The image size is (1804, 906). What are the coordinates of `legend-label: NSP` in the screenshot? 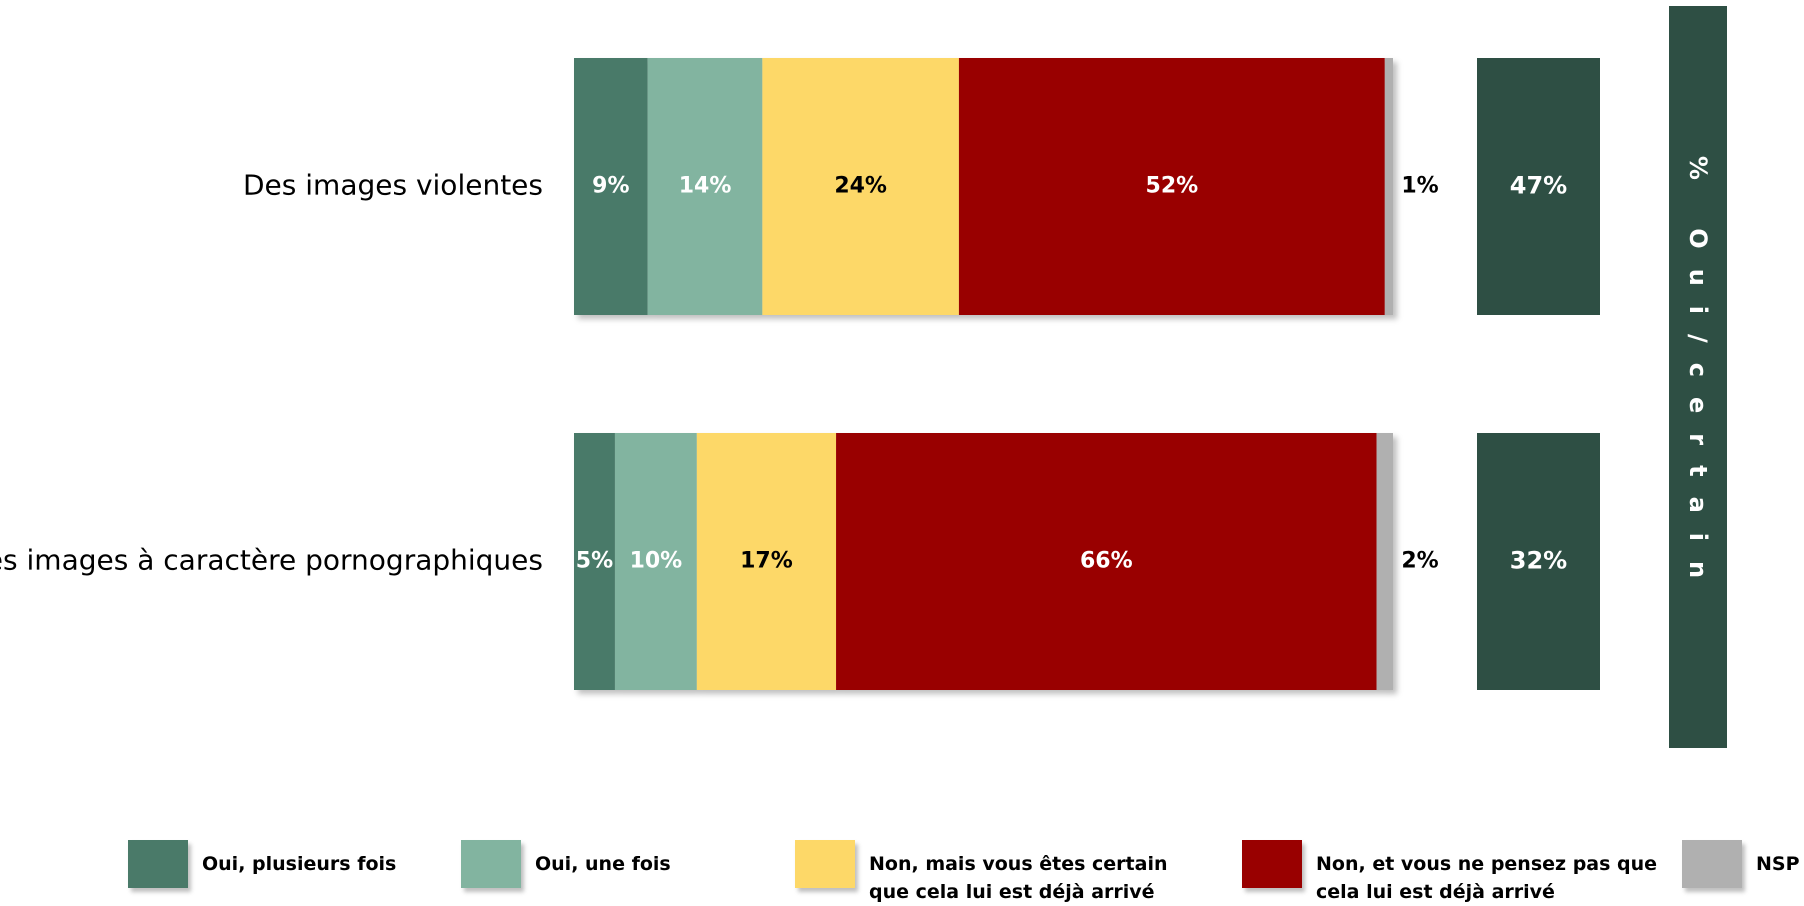 It's located at (1778, 864).